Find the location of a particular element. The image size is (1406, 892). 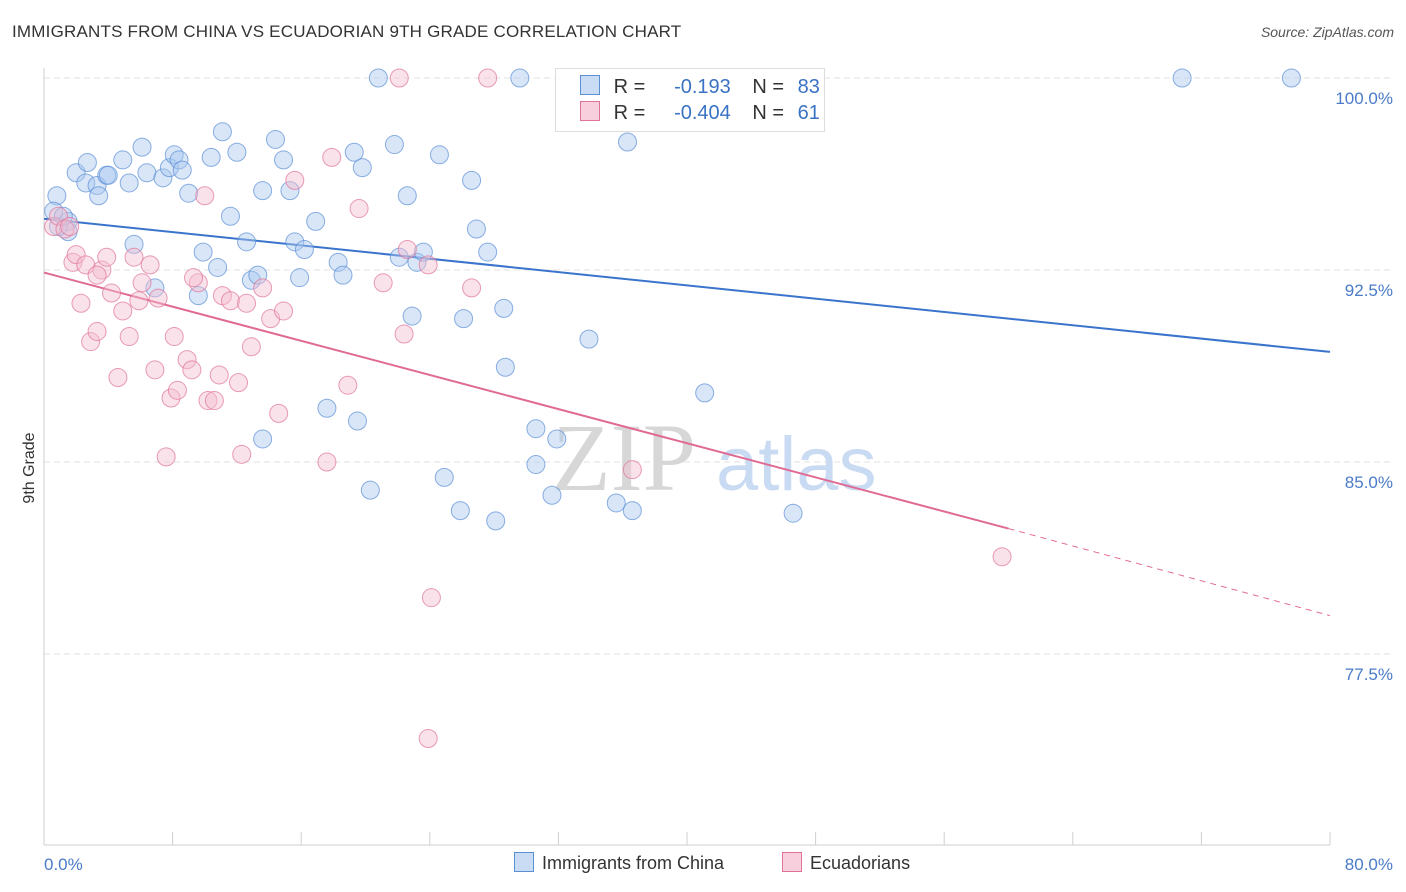

bottom-legend-series2: Ecuadorians is located at coordinates (846, 863).